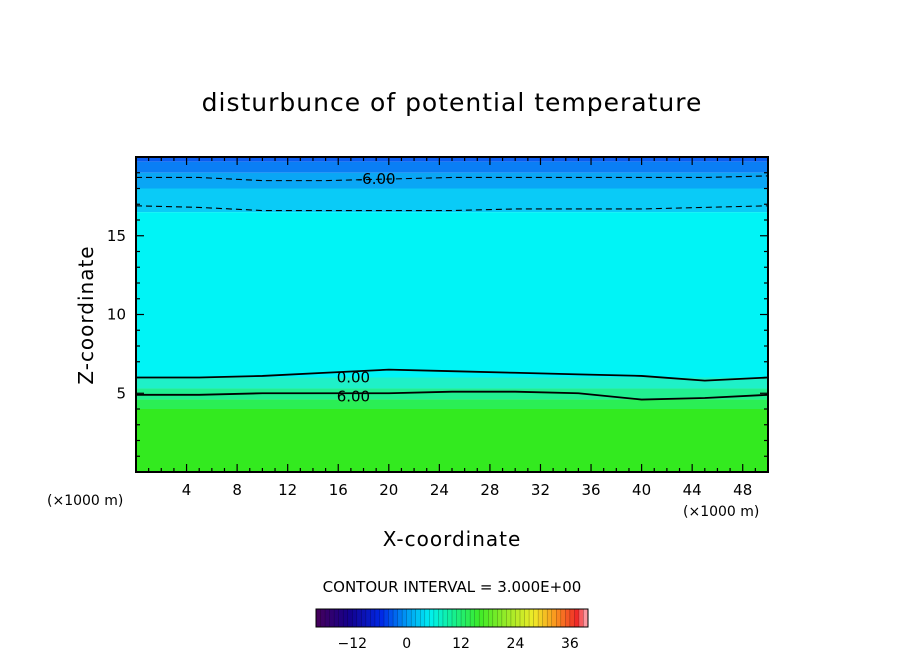  I want to click on x-tick-label-20: 20, so click(388, 490).